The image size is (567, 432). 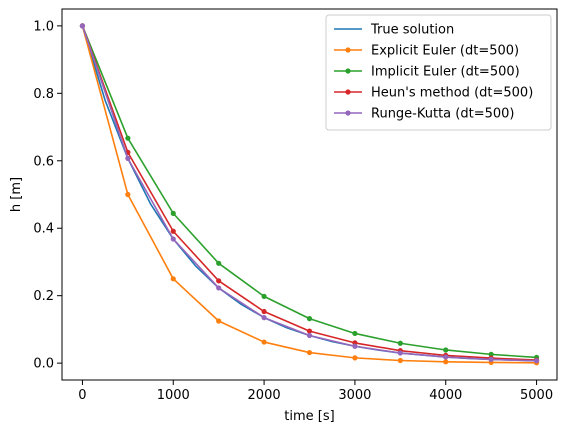 What do you see at coordinates (536, 395) in the screenshot?
I see `x-tick-label: 5000` at bounding box center [536, 395].